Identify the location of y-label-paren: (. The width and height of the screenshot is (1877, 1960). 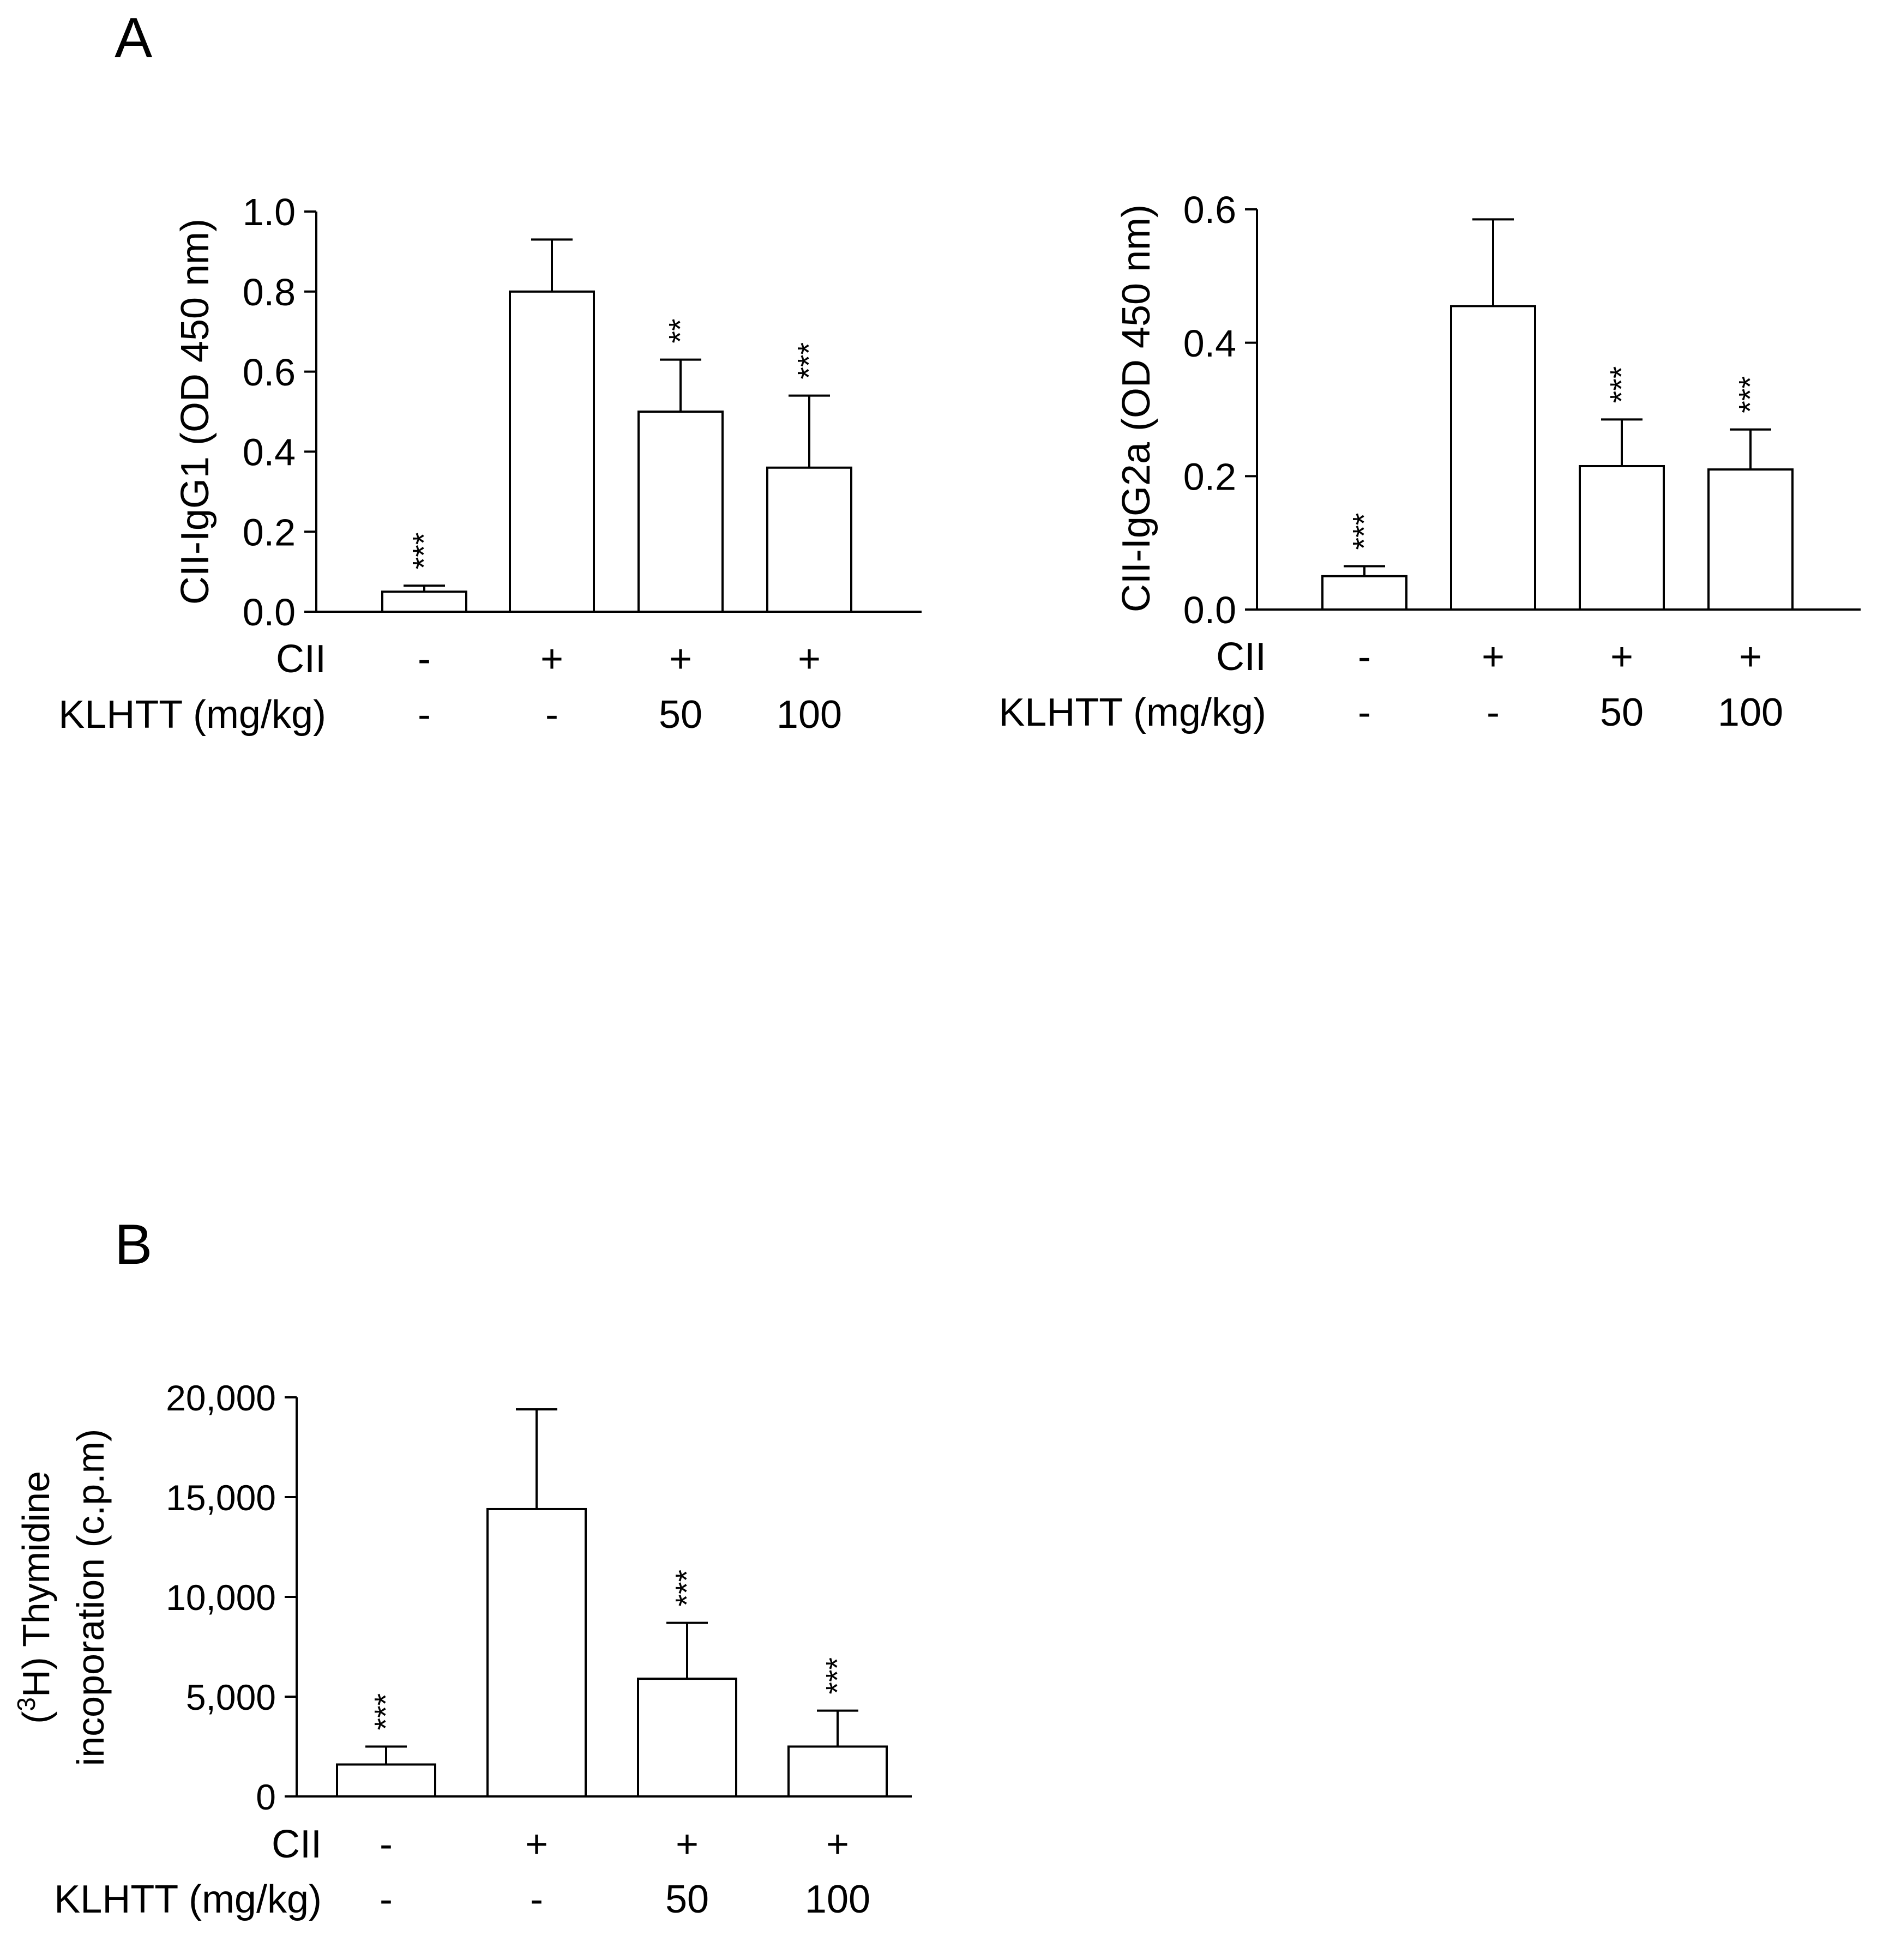
(36, 1717).